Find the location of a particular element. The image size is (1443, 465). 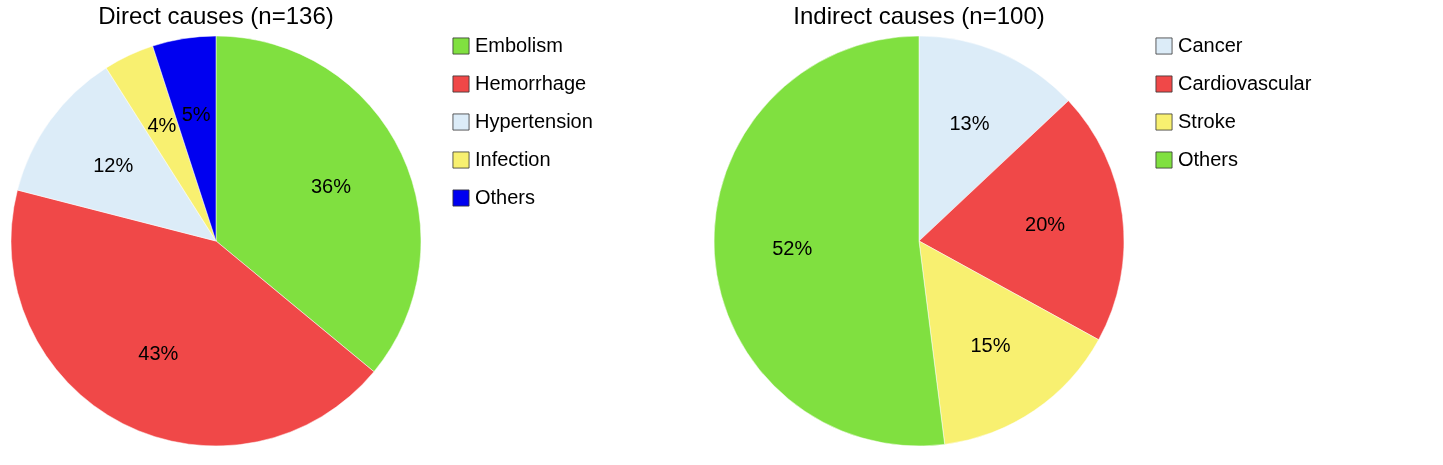

data-label: 5% is located at coordinates (196, 114).